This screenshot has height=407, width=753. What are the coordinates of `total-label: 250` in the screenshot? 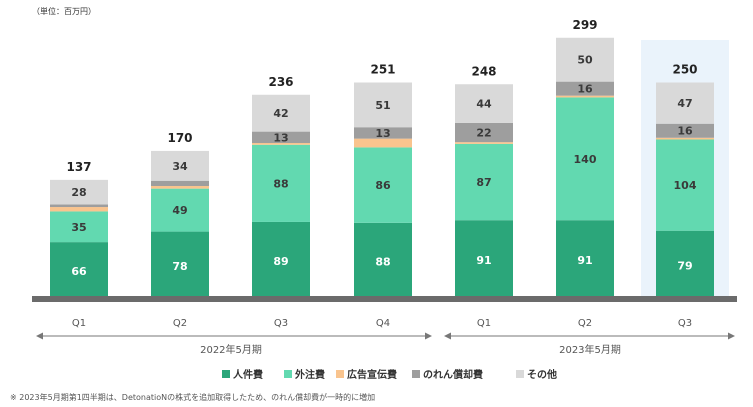 It's located at (684, 70).